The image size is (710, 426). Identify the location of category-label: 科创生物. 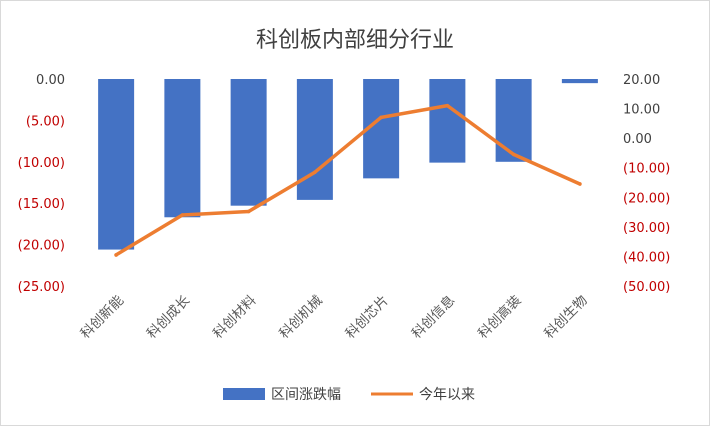
(565, 317).